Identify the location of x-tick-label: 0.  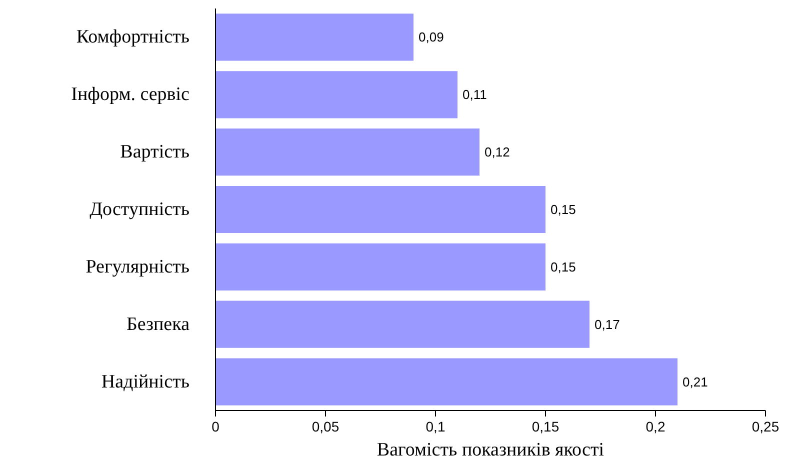
(216, 426).